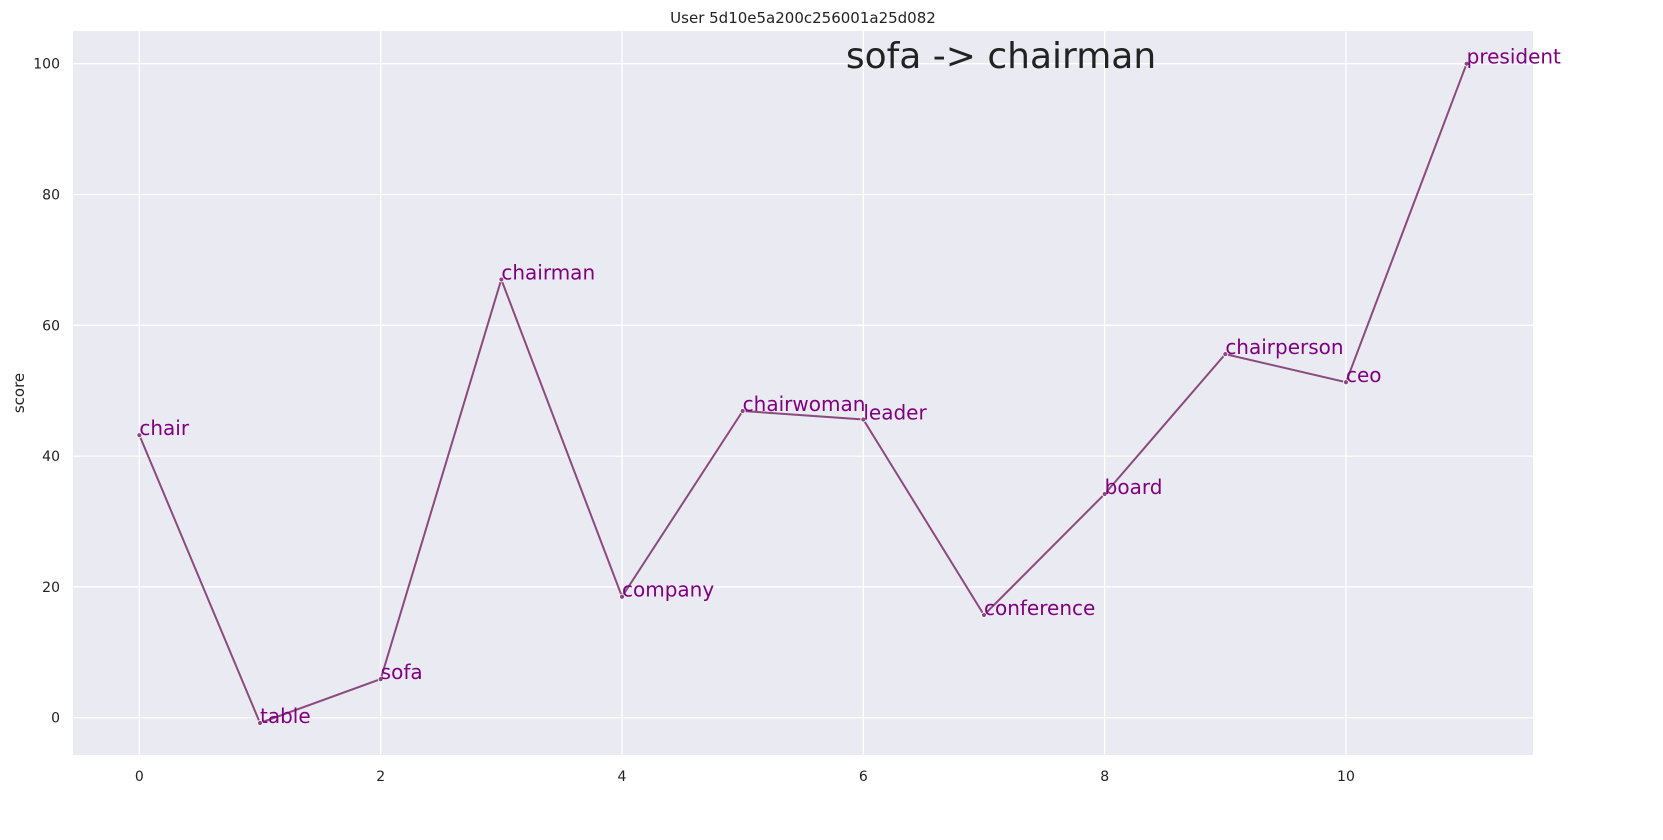 The height and width of the screenshot is (840, 1663). What do you see at coordinates (668, 590) in the screenshot?
I see `data-label: company` at bounding box center [668, 590].